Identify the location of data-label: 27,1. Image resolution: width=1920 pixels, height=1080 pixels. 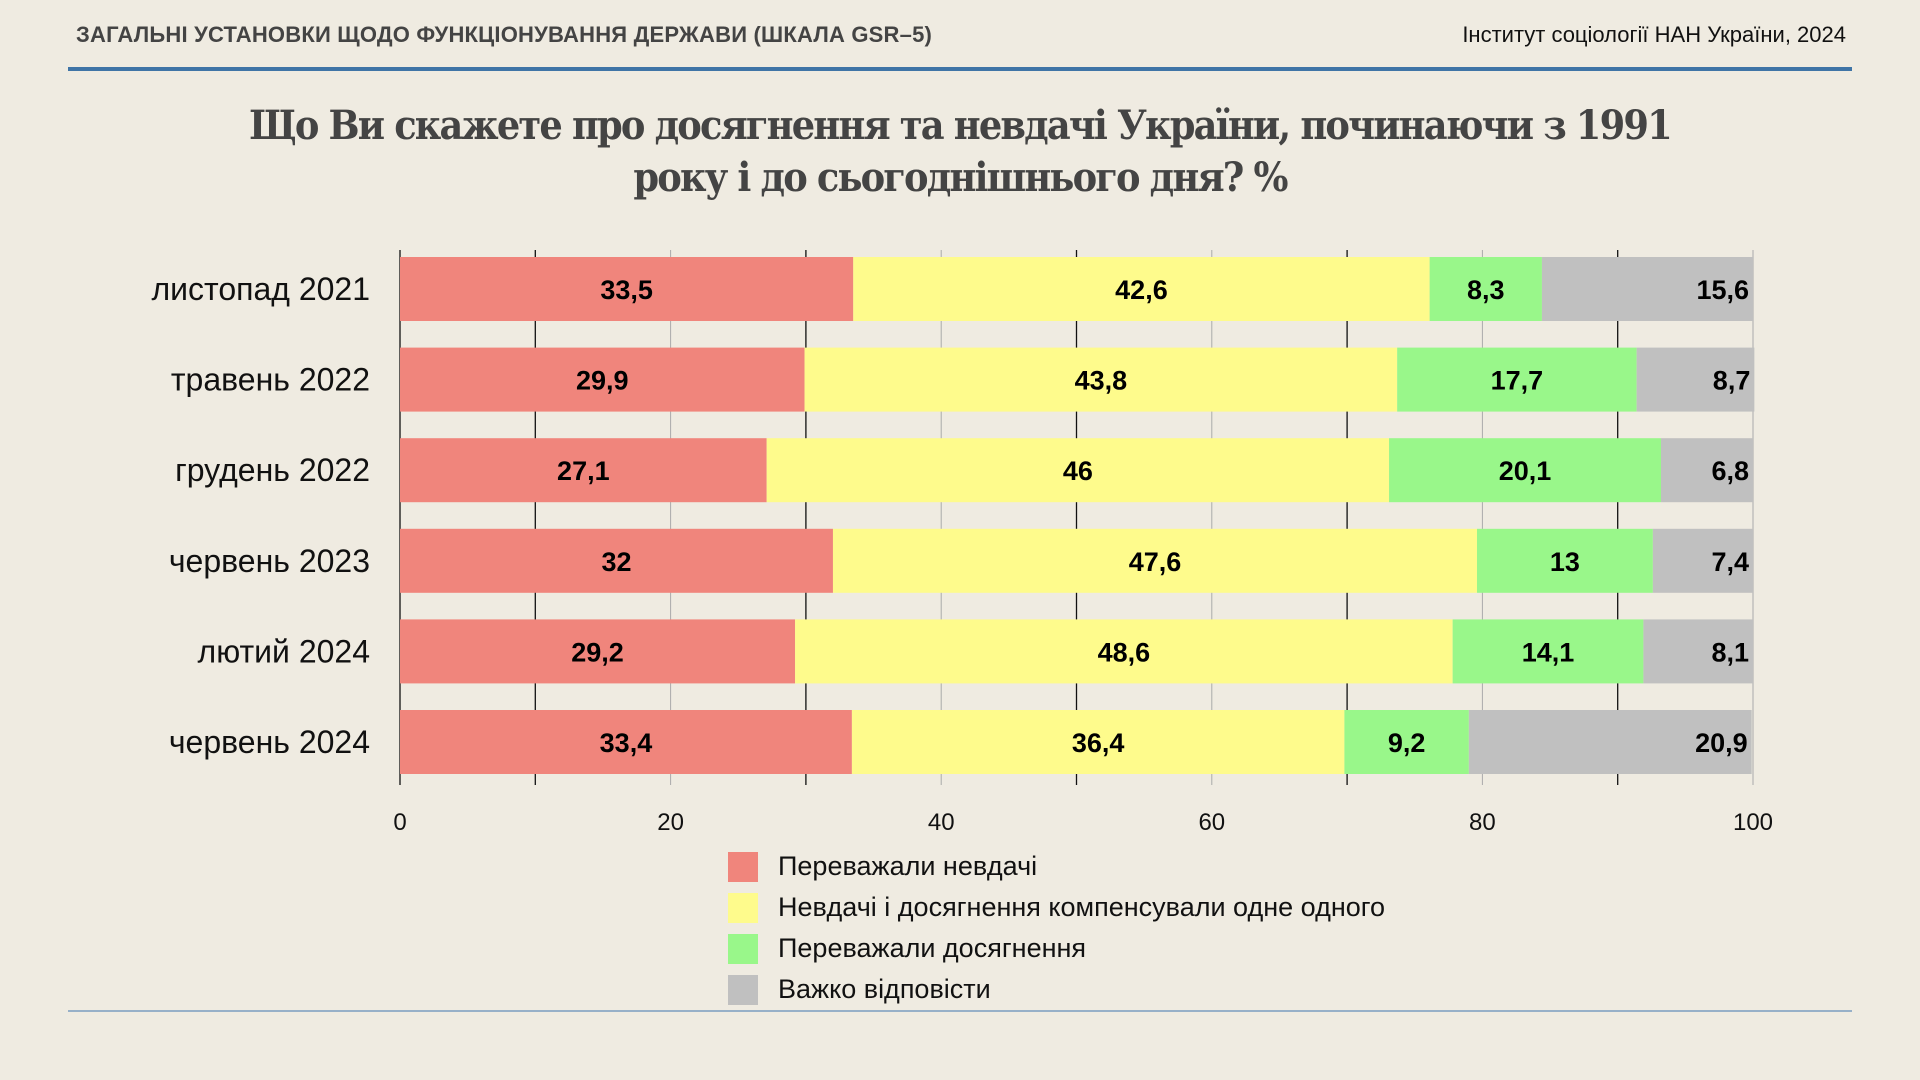
(583, 471).